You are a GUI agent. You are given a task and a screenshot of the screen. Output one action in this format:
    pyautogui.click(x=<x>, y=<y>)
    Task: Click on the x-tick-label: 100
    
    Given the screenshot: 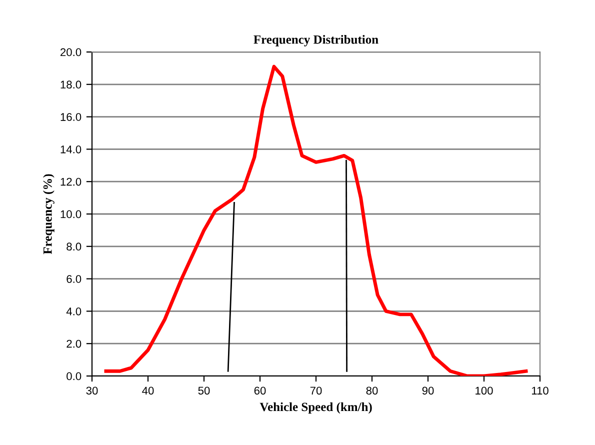 What is the action you would take?
    pyautogui.click(x=484, y=390)
    